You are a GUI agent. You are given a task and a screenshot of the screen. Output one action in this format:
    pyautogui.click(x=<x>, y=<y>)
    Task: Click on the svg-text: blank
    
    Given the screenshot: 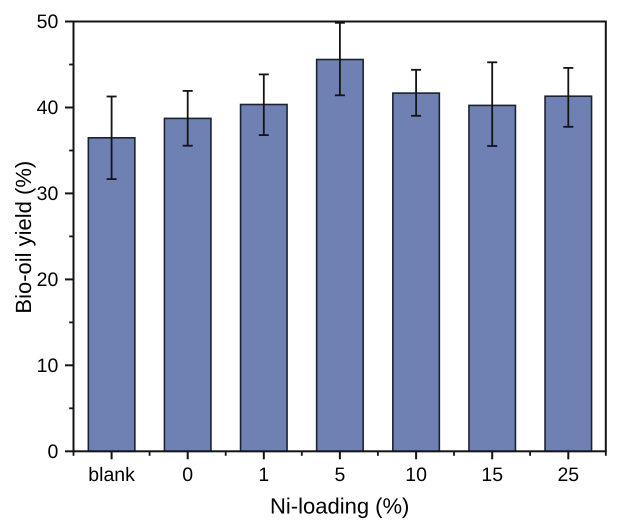 What is the action you would take?
    pyautogui.click(x=111, y=475)
    